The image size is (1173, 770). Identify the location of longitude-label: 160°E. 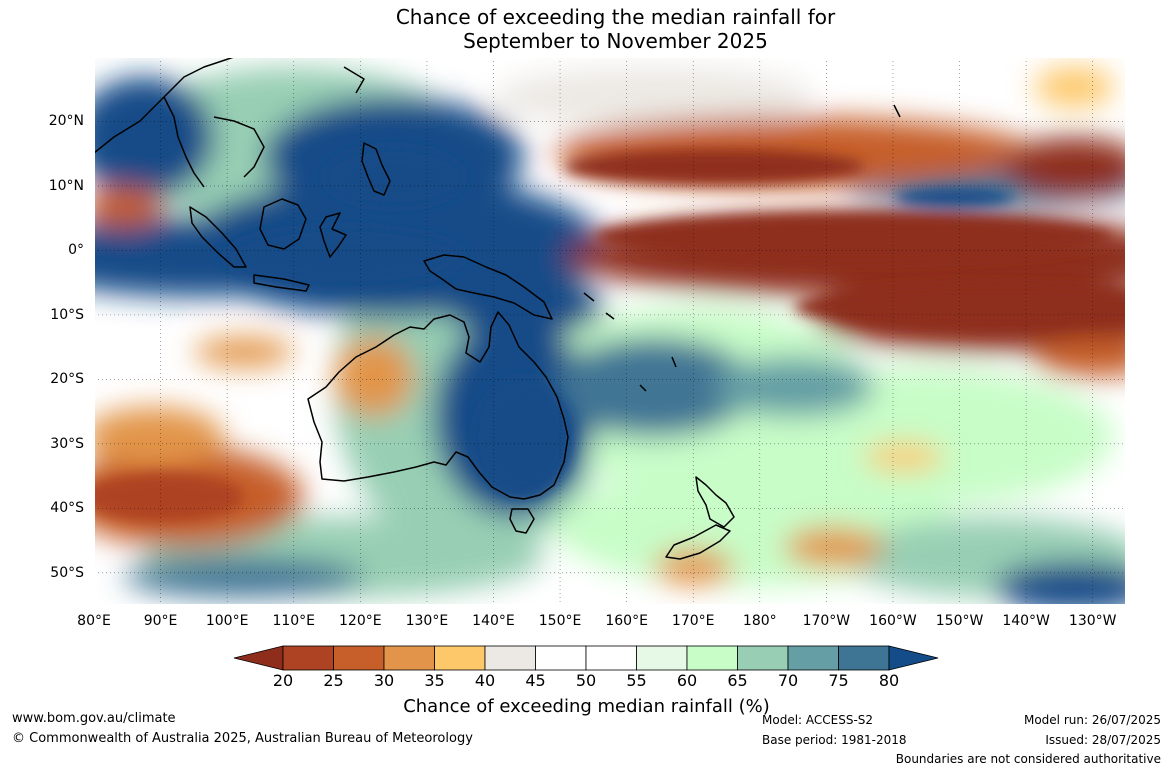
(626, 621).